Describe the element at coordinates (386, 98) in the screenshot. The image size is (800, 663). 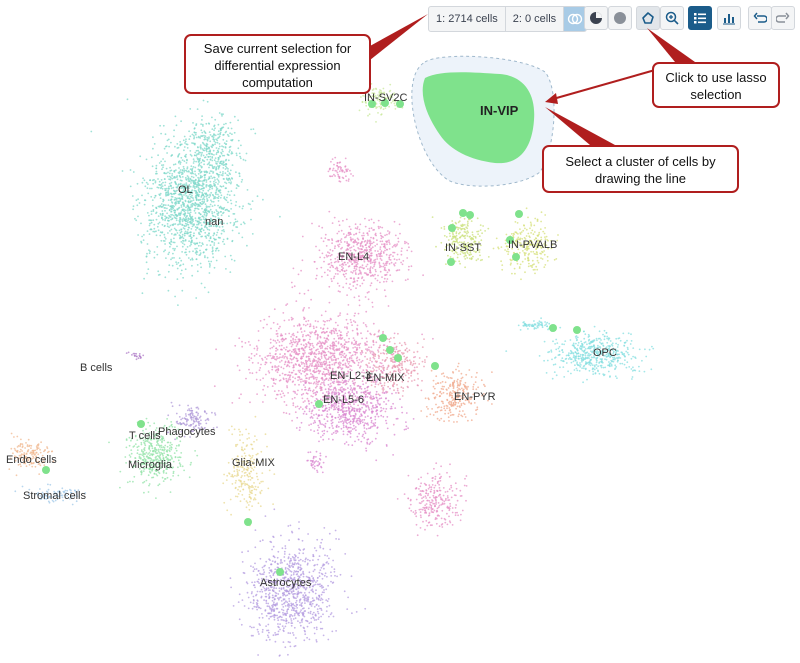
I see `cluster-label-in-sv2c: IN-SV2C` at that location.